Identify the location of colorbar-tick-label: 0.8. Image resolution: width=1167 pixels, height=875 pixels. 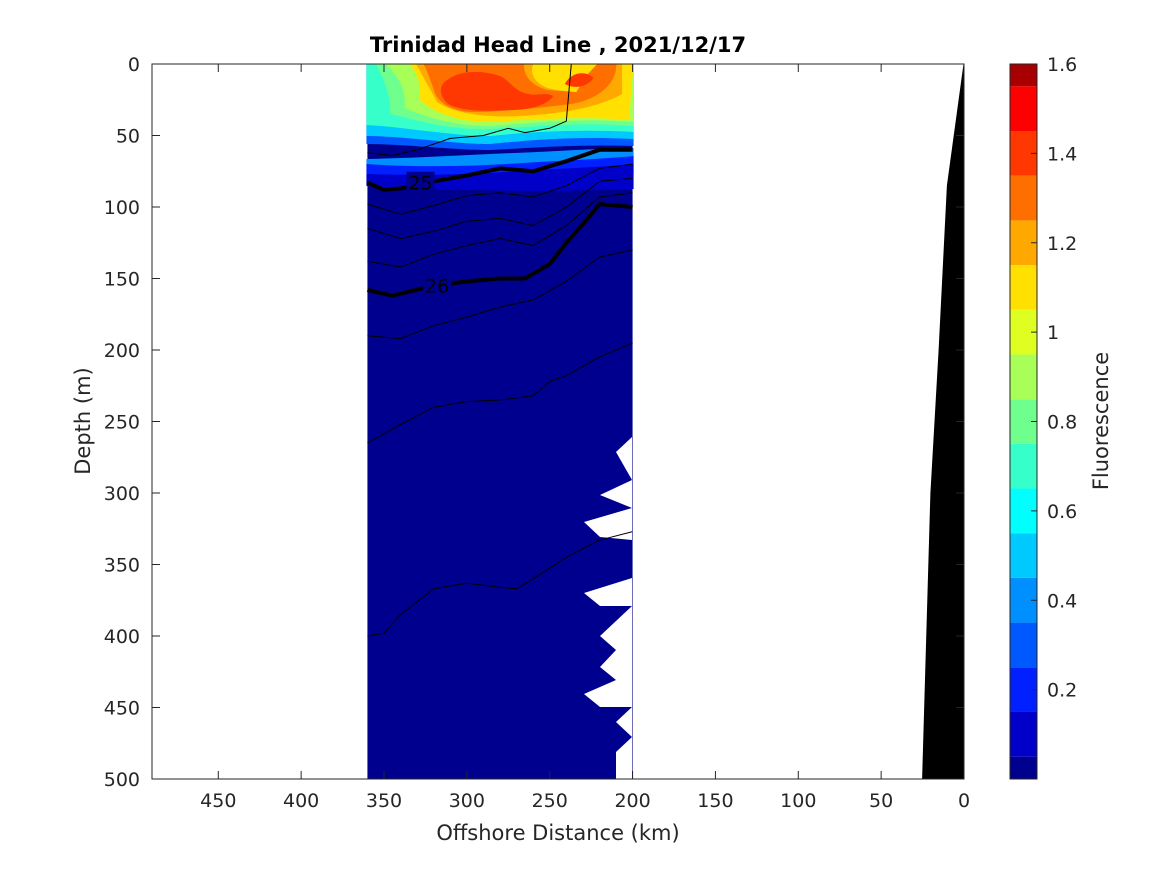
(1062, 423).